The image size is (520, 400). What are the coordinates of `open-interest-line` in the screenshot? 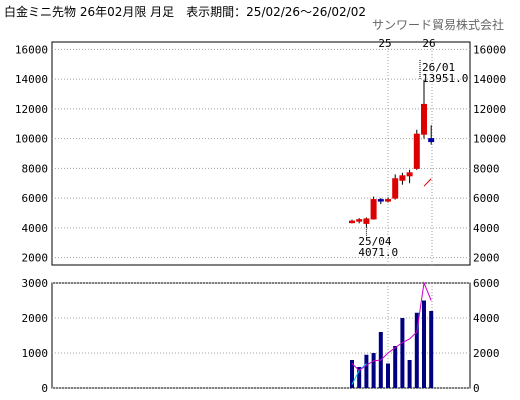 It's located at (391, 326).